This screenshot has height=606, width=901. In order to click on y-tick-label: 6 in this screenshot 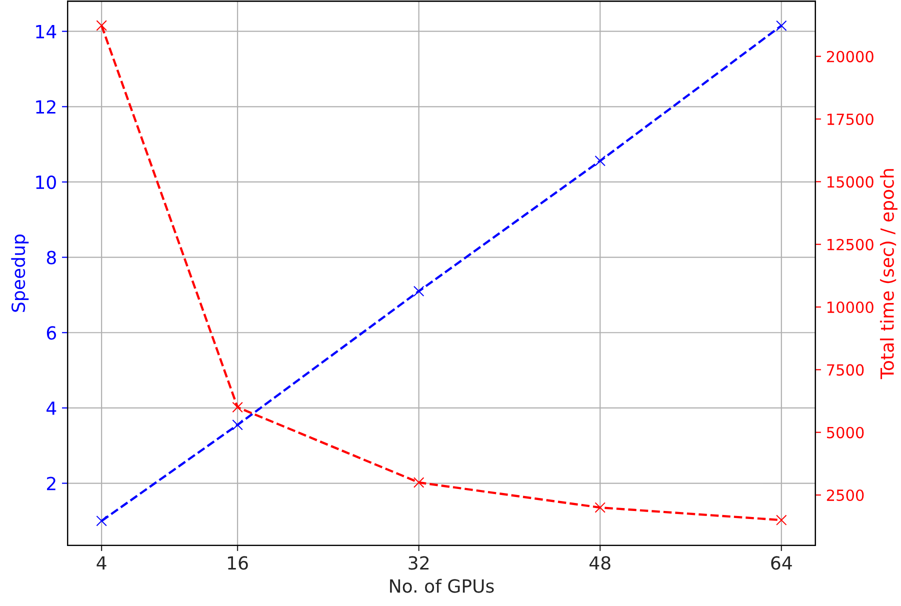, I will do `click(51, 333)`.